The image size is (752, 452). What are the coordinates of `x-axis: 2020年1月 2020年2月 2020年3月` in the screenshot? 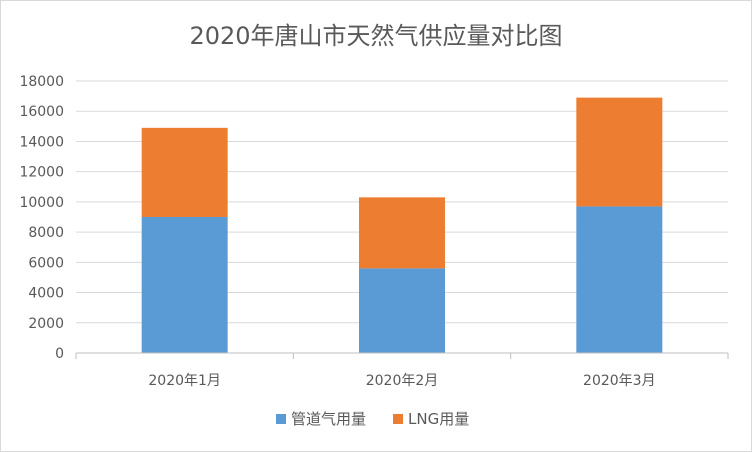 It's located at (402, 370).